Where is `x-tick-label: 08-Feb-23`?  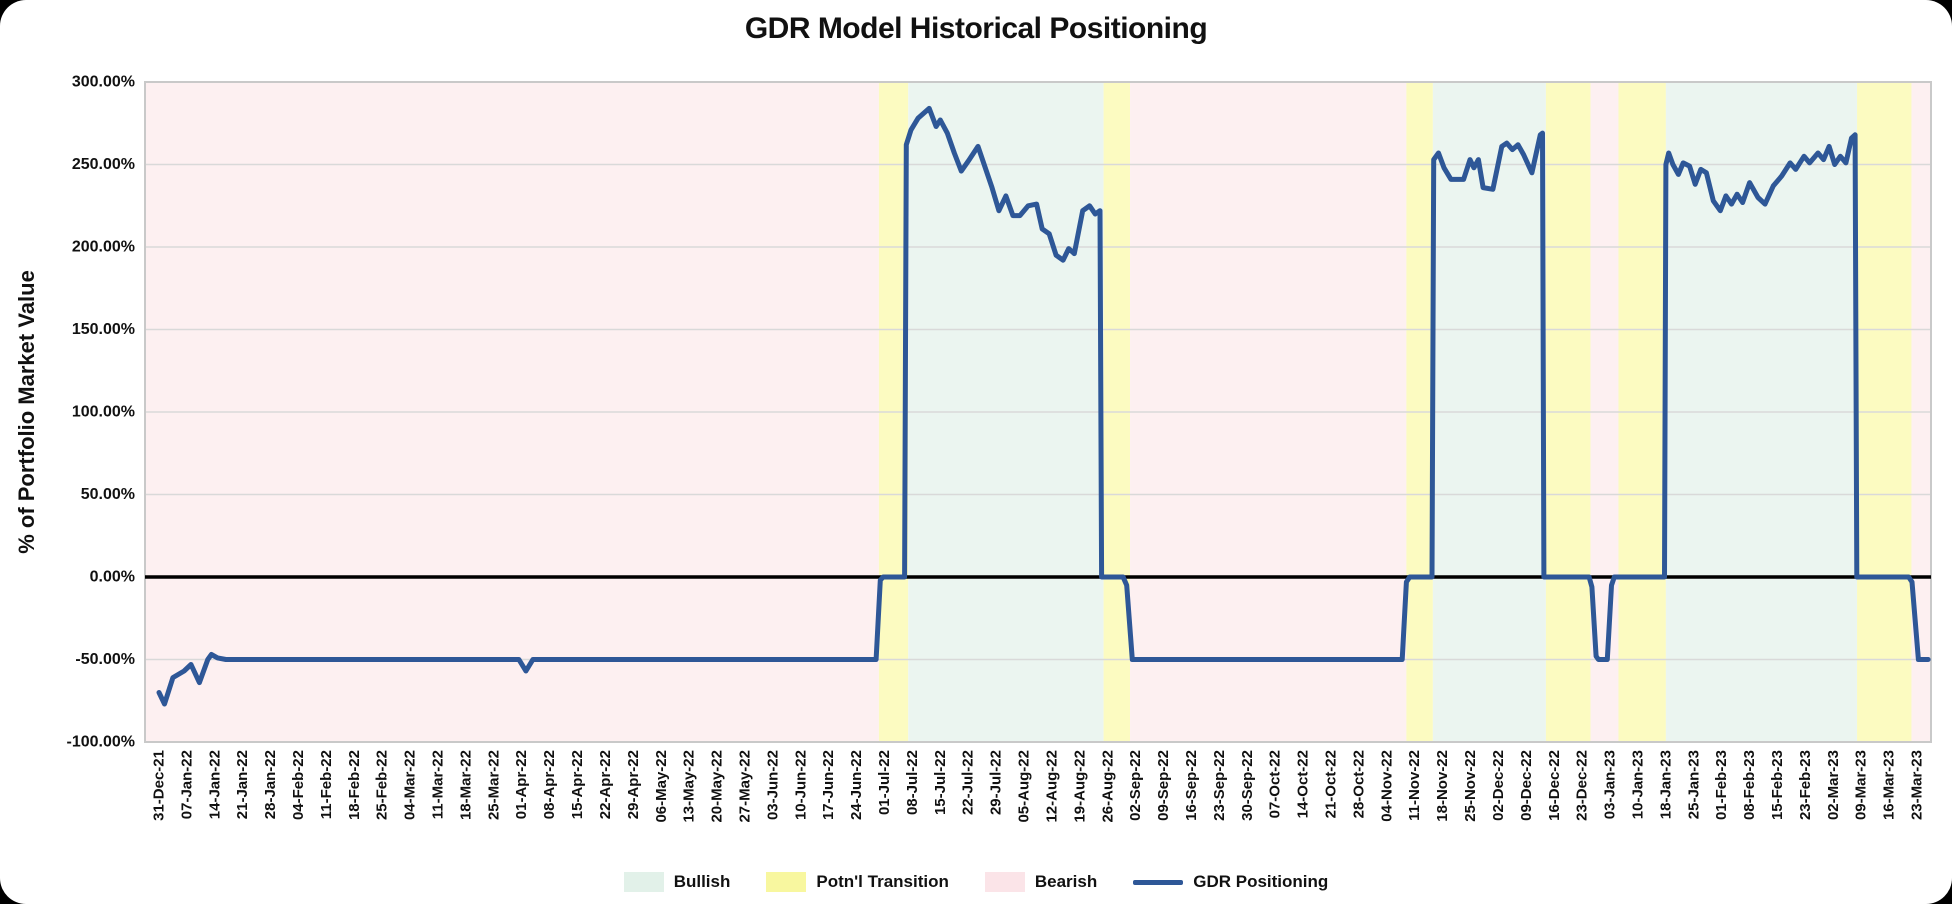
x-tick-label: 08-Feb-23 is located at coordinates (1749, 785).